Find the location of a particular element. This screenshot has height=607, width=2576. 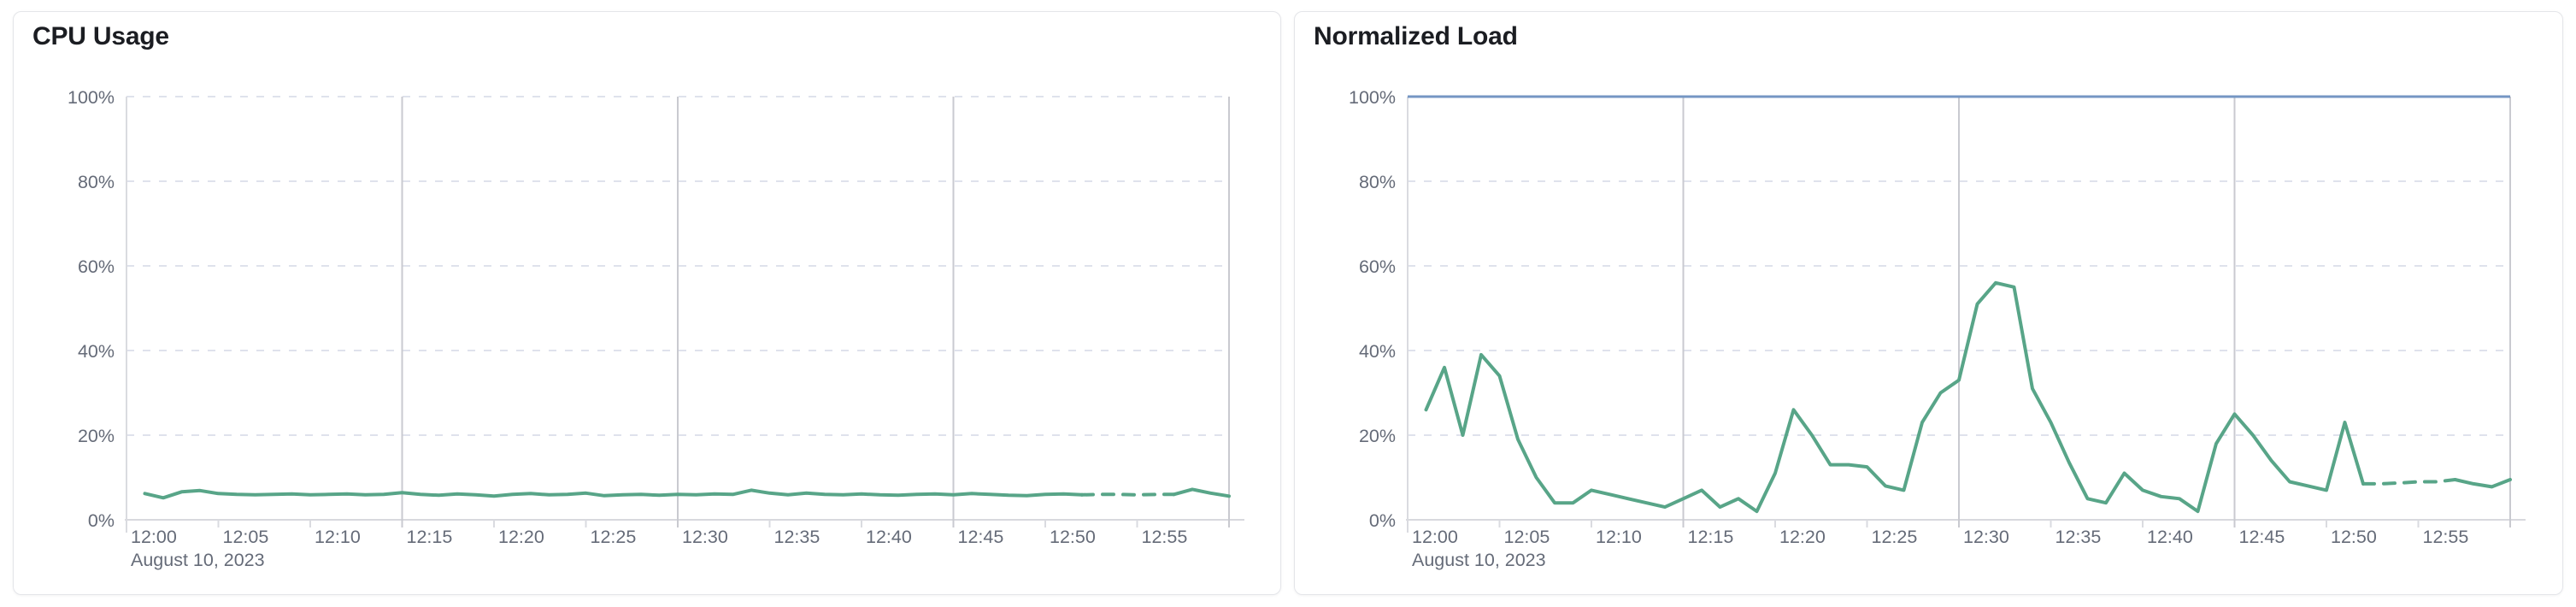

cpu-usage-series-dashed is located at coordinates (1128, 494).